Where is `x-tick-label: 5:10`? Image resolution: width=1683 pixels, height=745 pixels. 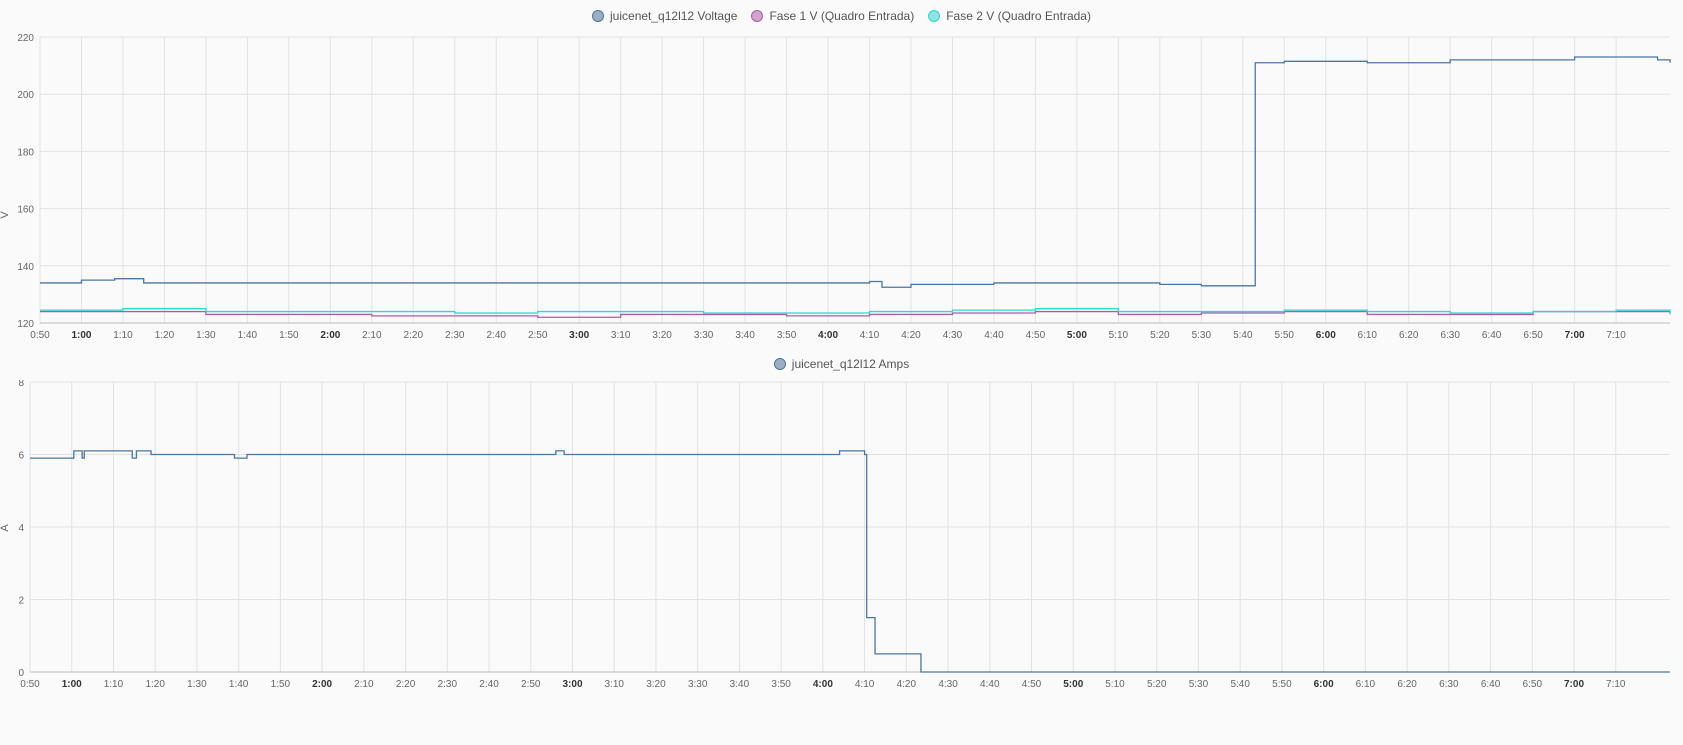
x-tick-label: 5:10 is located at coordinates (1119, 335).